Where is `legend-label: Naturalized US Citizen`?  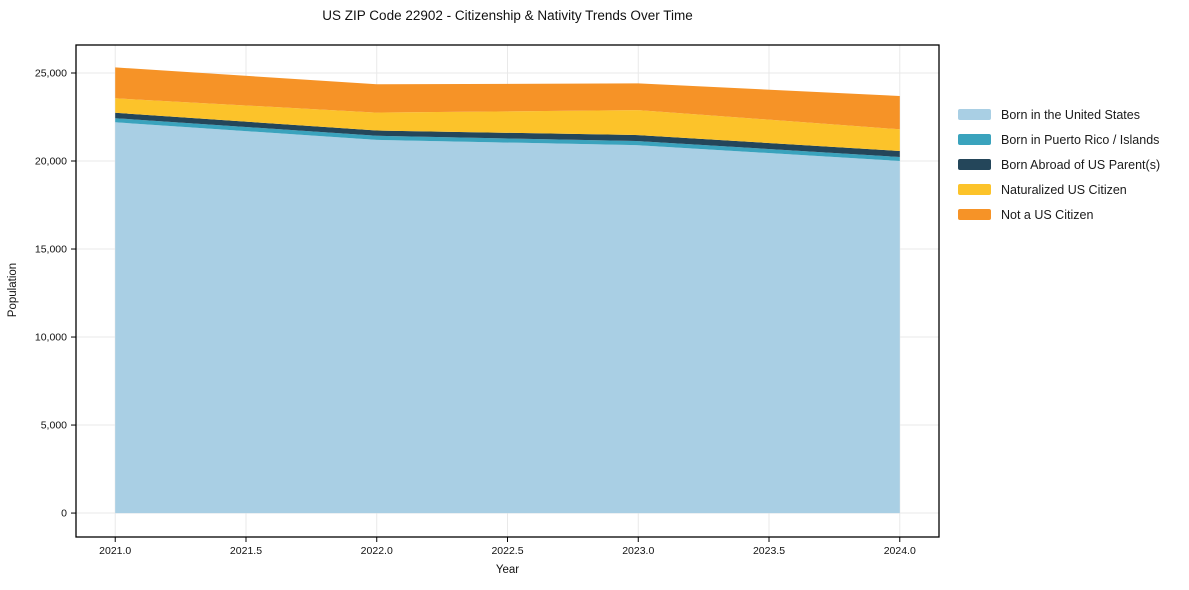 legend-label: Naturalized US Citizen is located at coordinates (1064, 189).